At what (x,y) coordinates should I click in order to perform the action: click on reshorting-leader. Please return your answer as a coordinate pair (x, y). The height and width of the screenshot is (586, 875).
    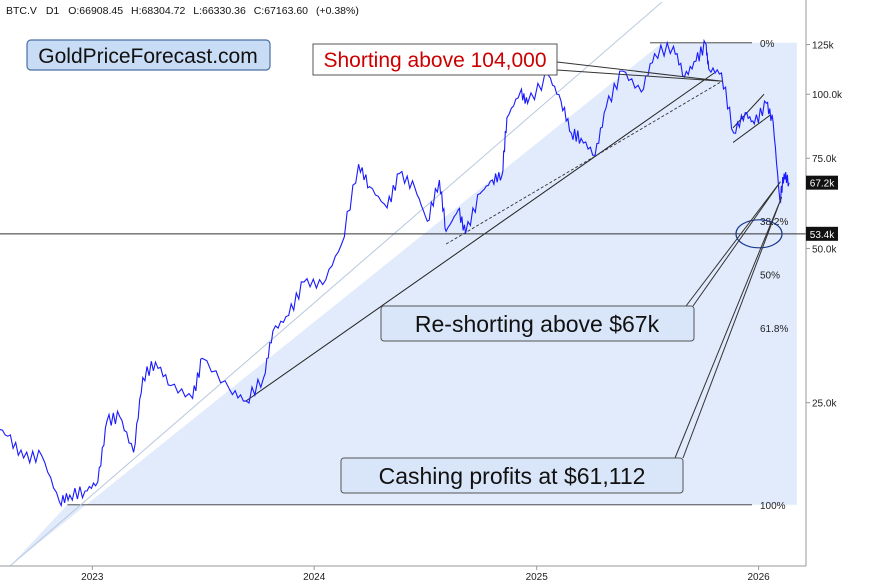
    Looking at the image, I should click on (733, 244).